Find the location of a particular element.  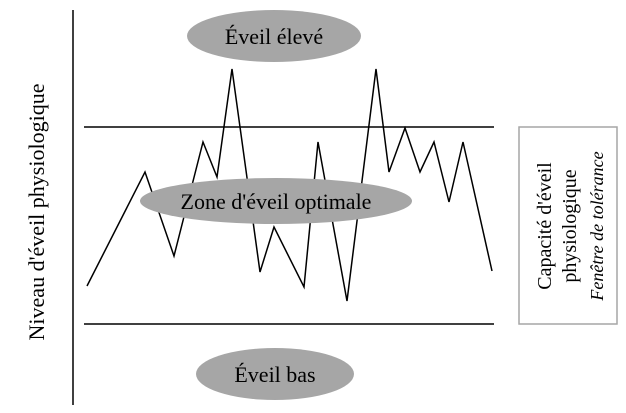

low-arousal-label: Éveil bas is located at coordinates (274, 374).